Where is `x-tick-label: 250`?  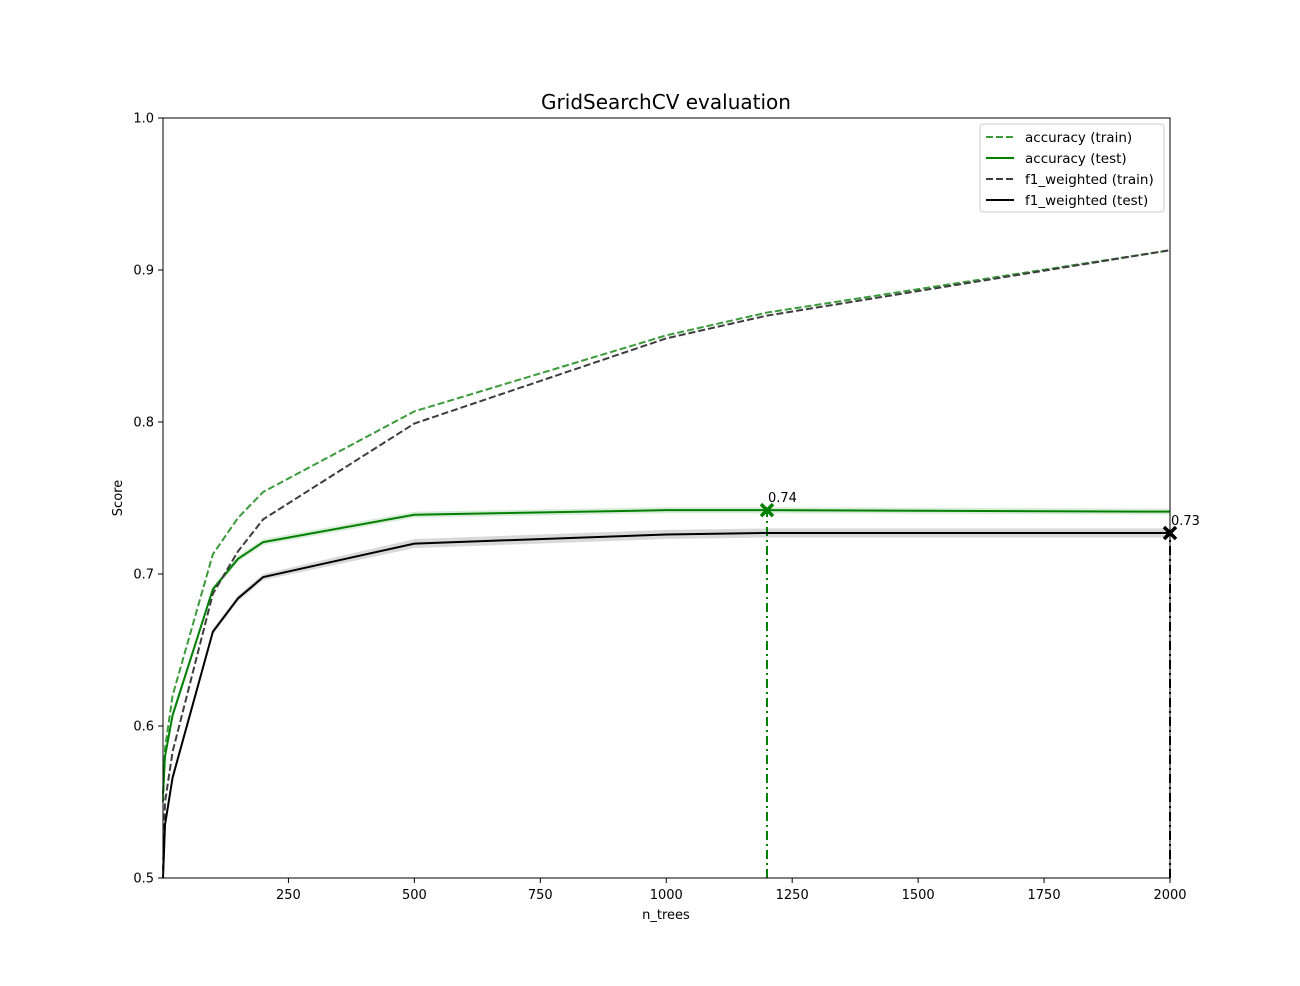
x-tick-label: 250 is located at coordinates (288, 895).